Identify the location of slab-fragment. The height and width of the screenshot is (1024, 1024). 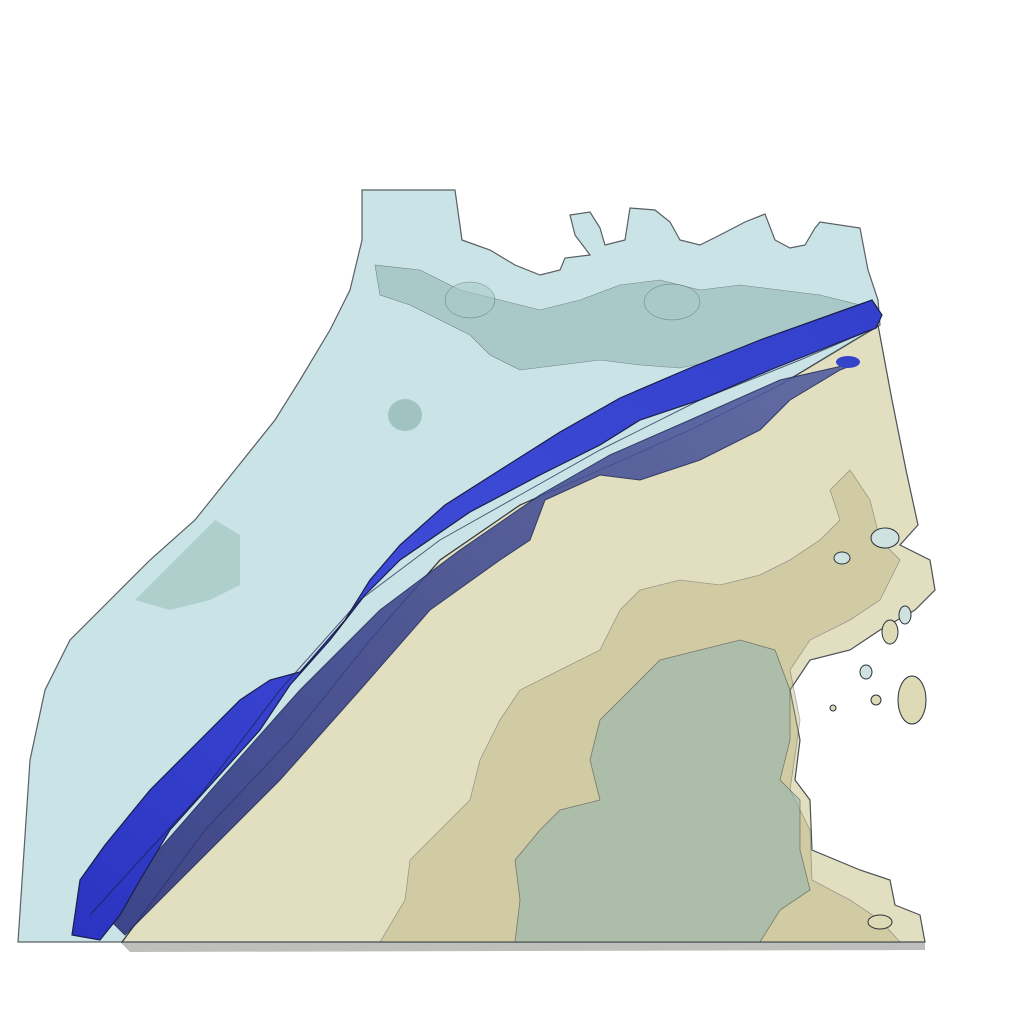
(848, 362).